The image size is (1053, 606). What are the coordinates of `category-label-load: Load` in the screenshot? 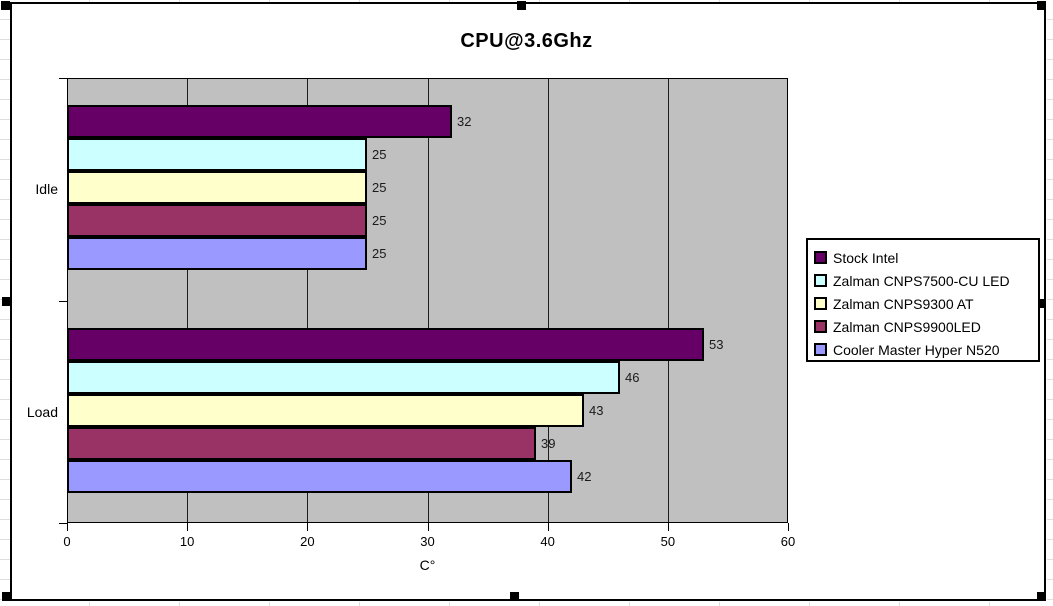 It's located at (42, 412).